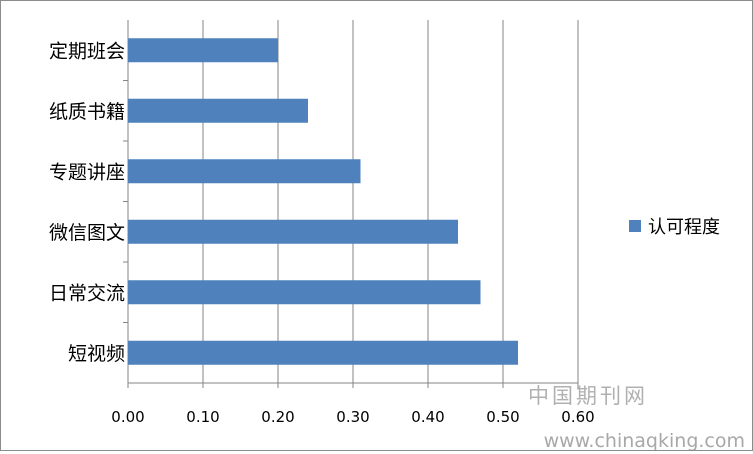 The width and height of the screenshot is (753, 454). What do you see at coordinates (684, 227) in the screenshot?
I see `legend-label: 认可程度` at bounding box center [684, 227].